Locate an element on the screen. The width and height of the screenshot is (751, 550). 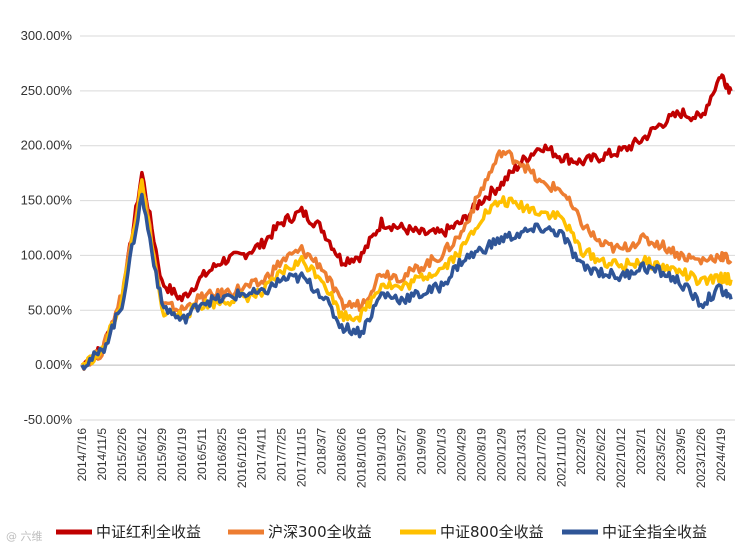
x-tick-label: 2021/3/31 is located at coordinates (521, 455).